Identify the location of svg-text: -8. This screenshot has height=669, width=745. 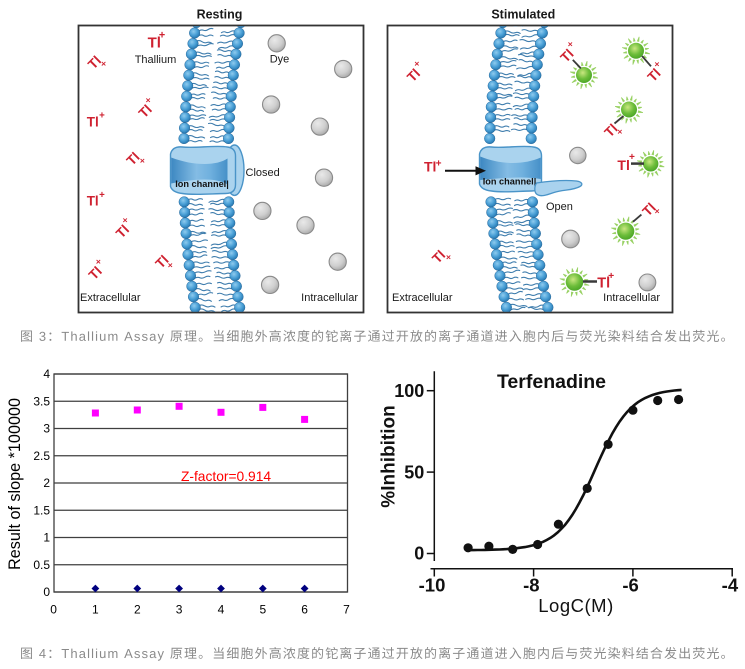
(531, 585).